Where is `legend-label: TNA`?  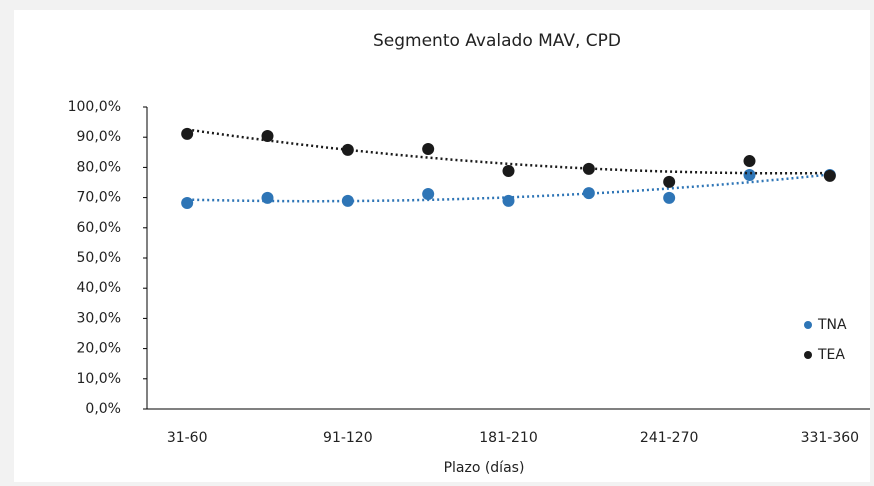 legend-label: TNA is located at coordinates (832, 325).